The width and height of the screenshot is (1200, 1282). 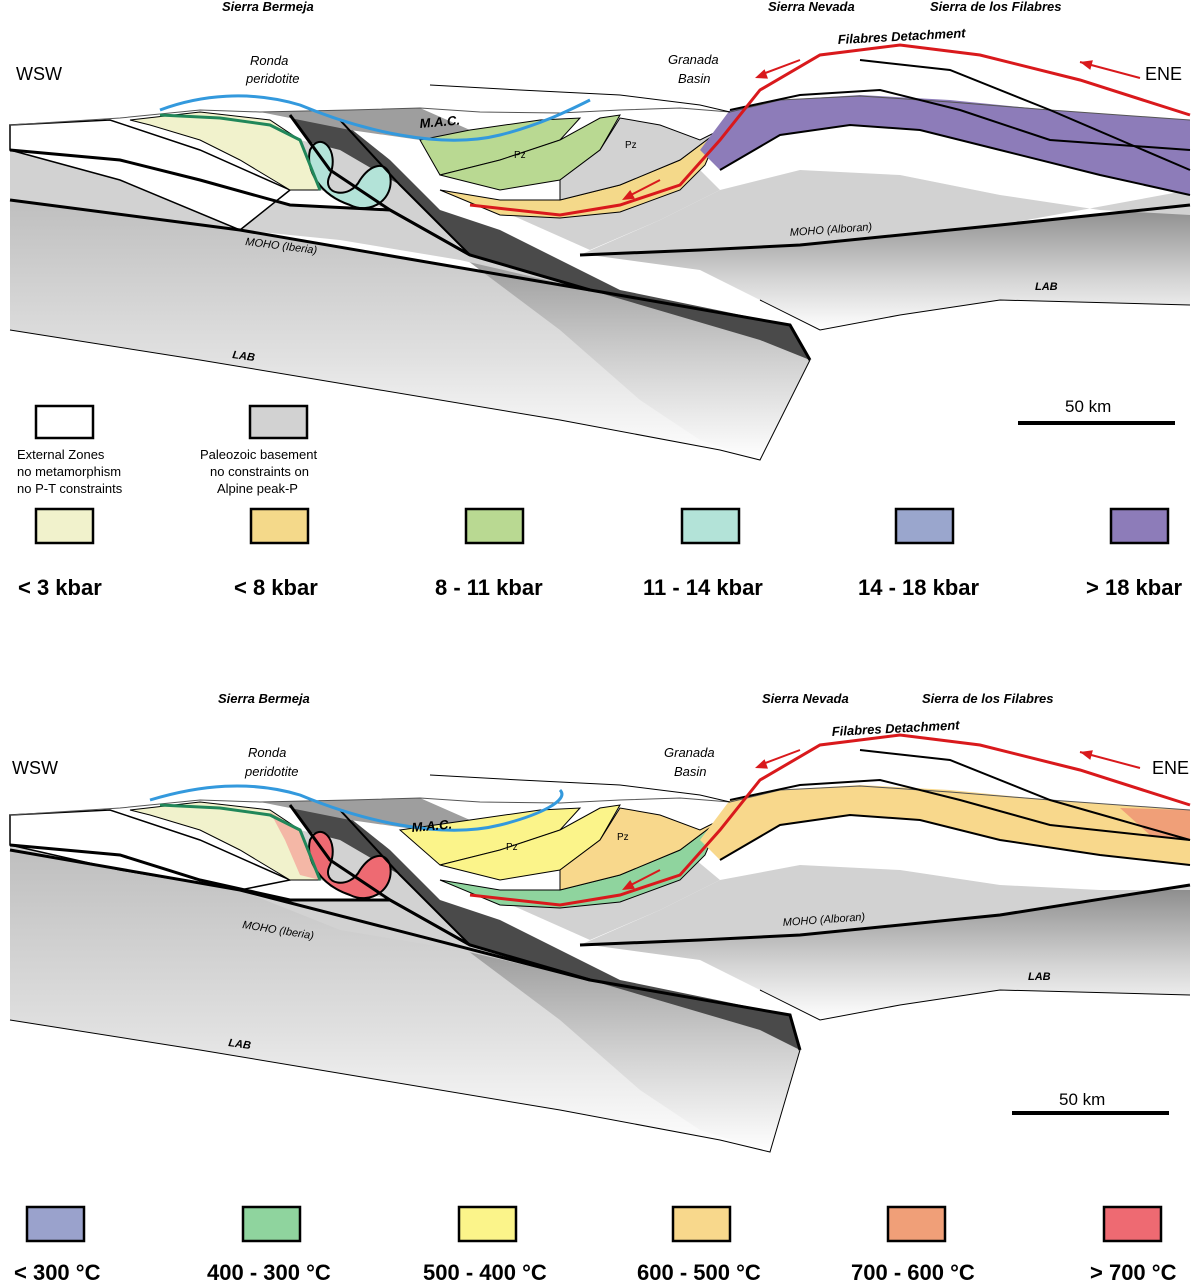 I want to click on label-ene-1: ENE, so click(x=1163, y=74).